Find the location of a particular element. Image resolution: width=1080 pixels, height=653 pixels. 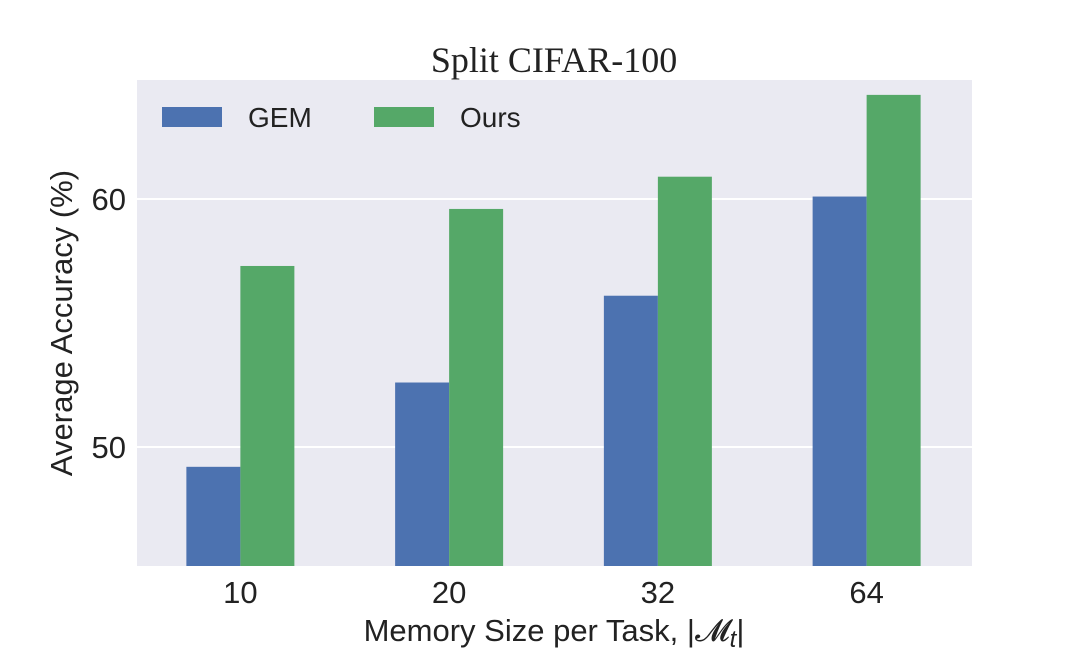

x-axis-label: Memory Size per Task, |𝓜t| is located at coordinates (554, 630).